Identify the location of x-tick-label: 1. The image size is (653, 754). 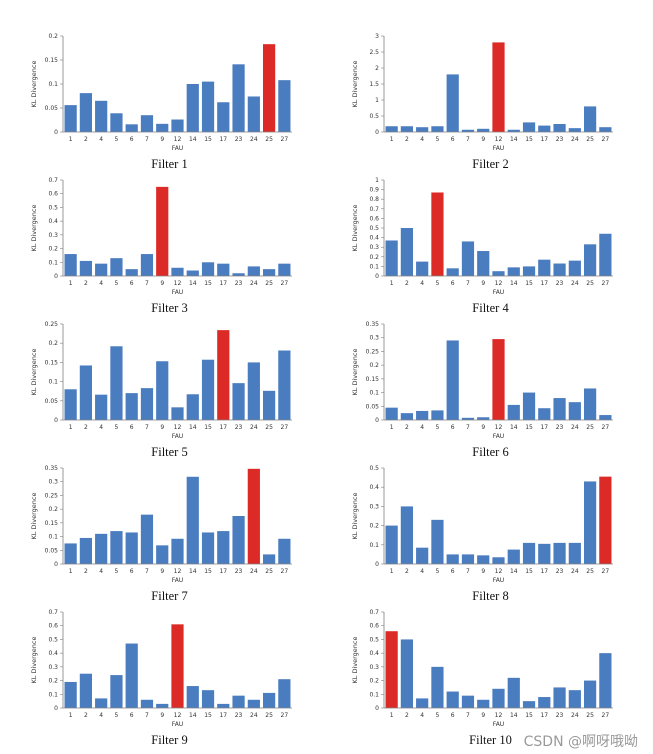
(71, 283).